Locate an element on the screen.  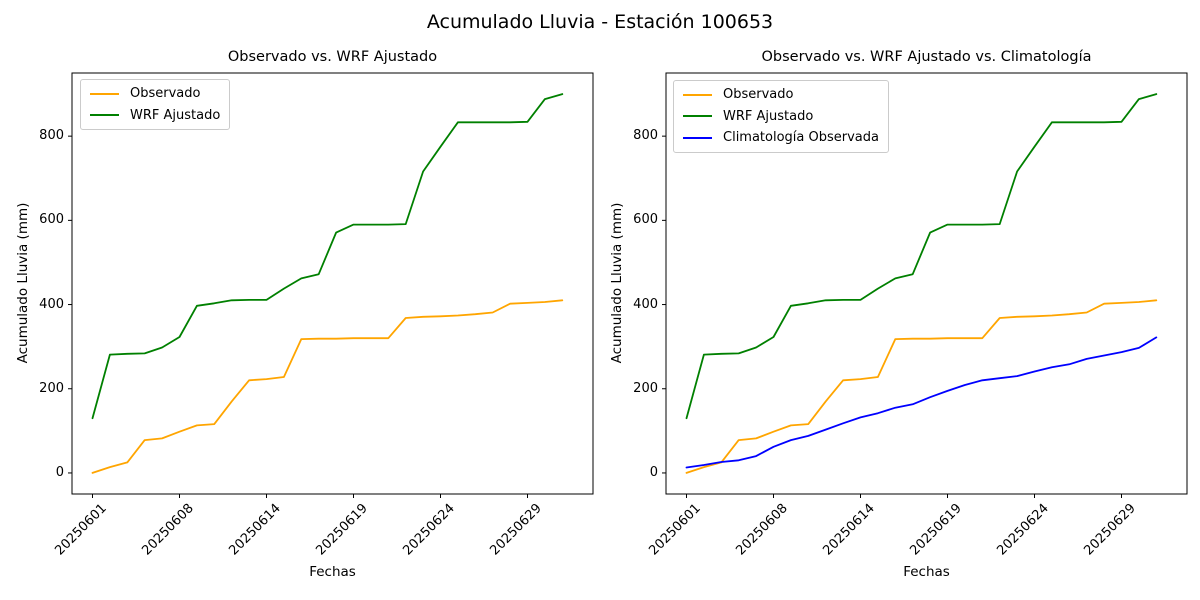
x-axis-label-right: Fechas is located at coordinates (926, 572).